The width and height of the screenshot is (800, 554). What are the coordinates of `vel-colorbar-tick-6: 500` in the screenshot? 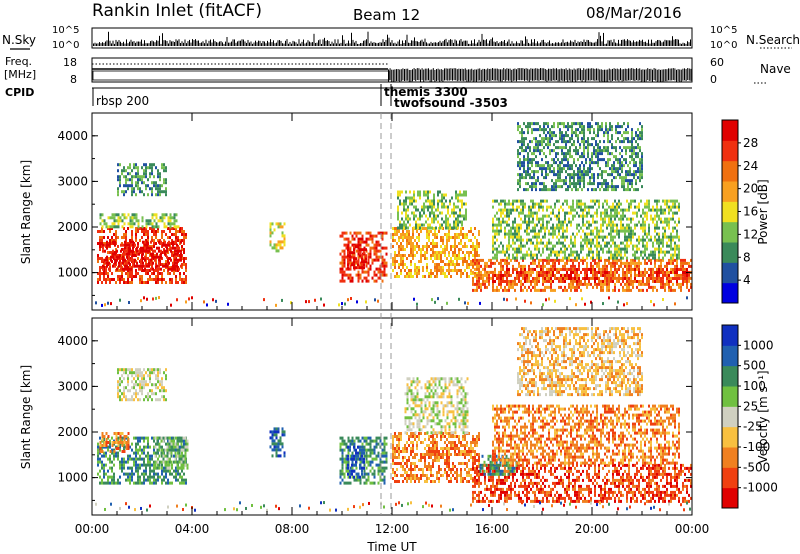 It's located at (754, 366).